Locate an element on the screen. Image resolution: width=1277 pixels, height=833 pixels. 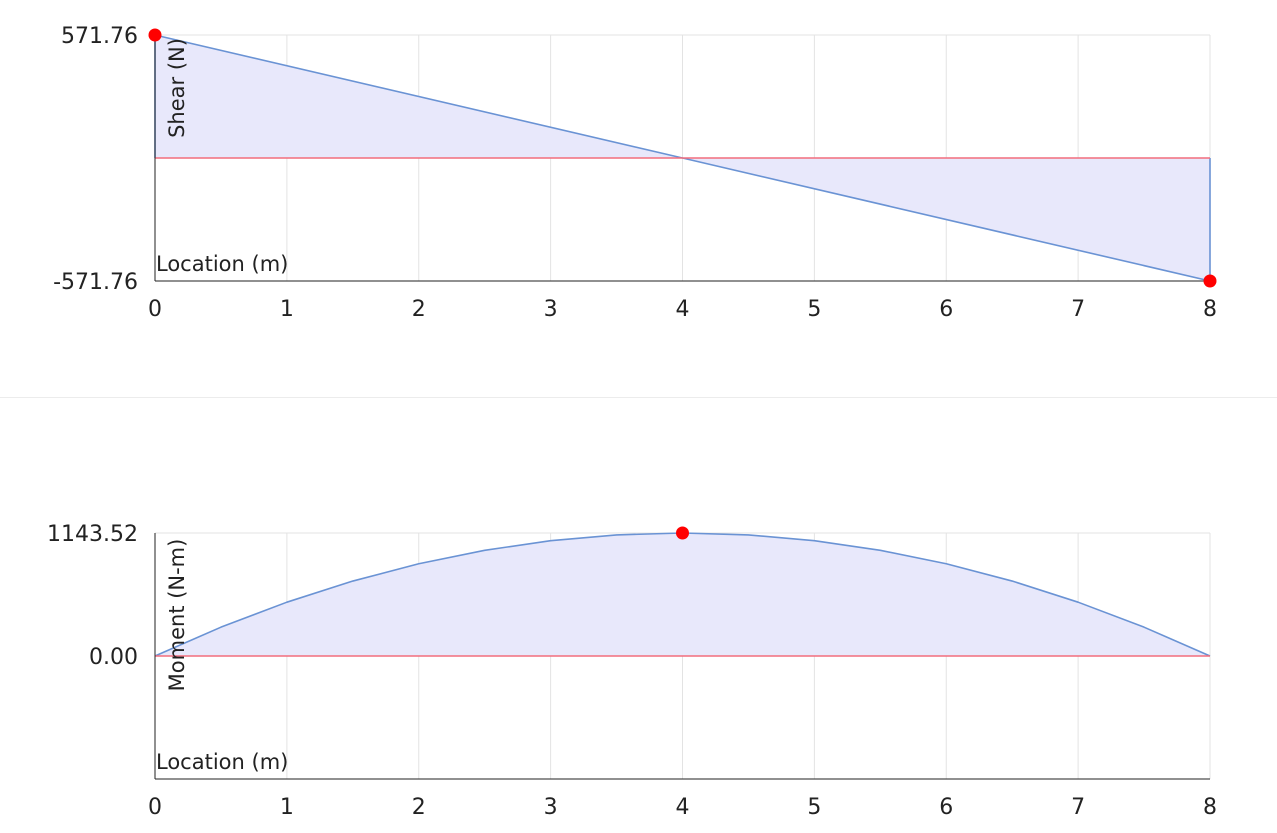
moment-y-axis-title: Moment (N-m) is located at coordinates (177, 615).